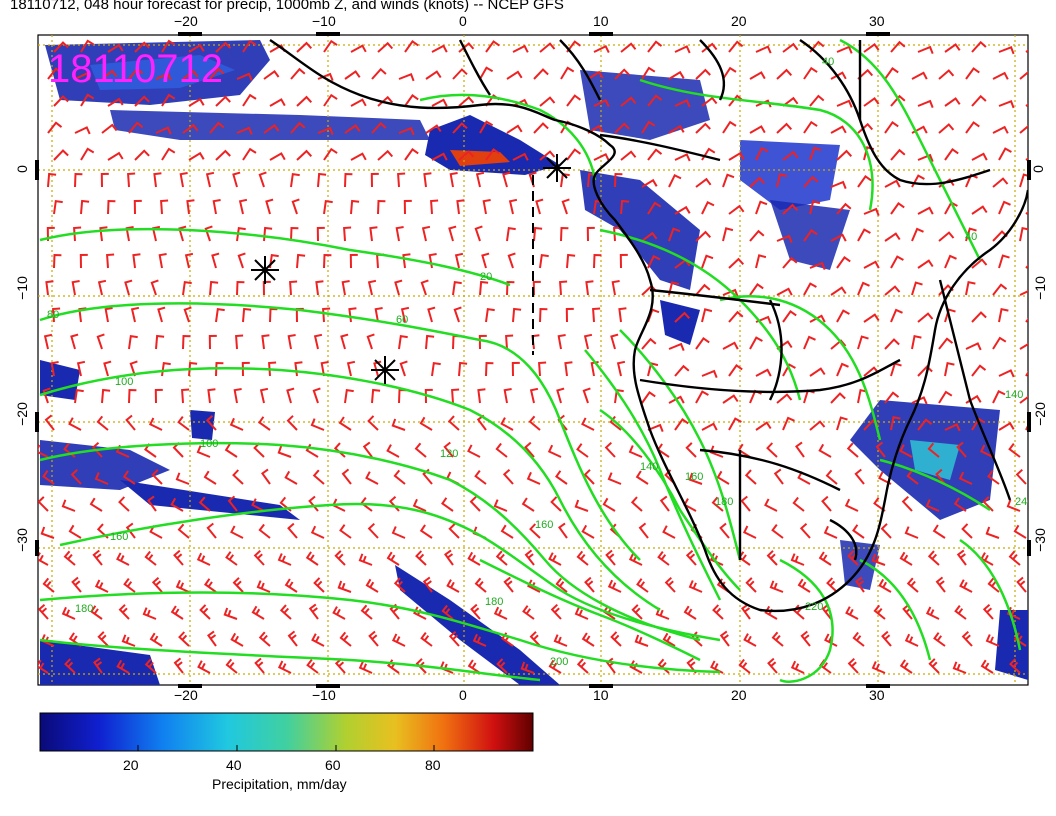 The width and height of the screenshot is (1056, 816). Describe the element at coordinates (877, 695) in the screenshot. I see `lon-tick-bottom: 30` at that location.